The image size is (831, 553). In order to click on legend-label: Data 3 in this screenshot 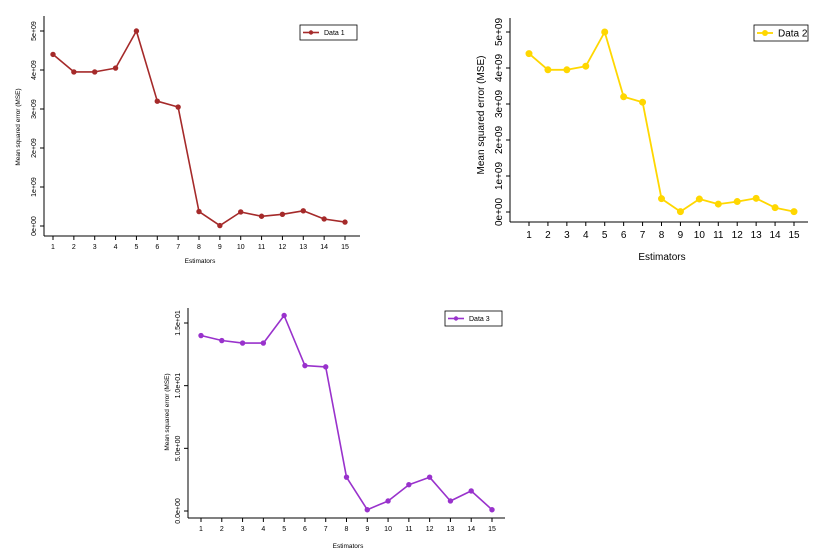, I will do `click(479, 319)`.